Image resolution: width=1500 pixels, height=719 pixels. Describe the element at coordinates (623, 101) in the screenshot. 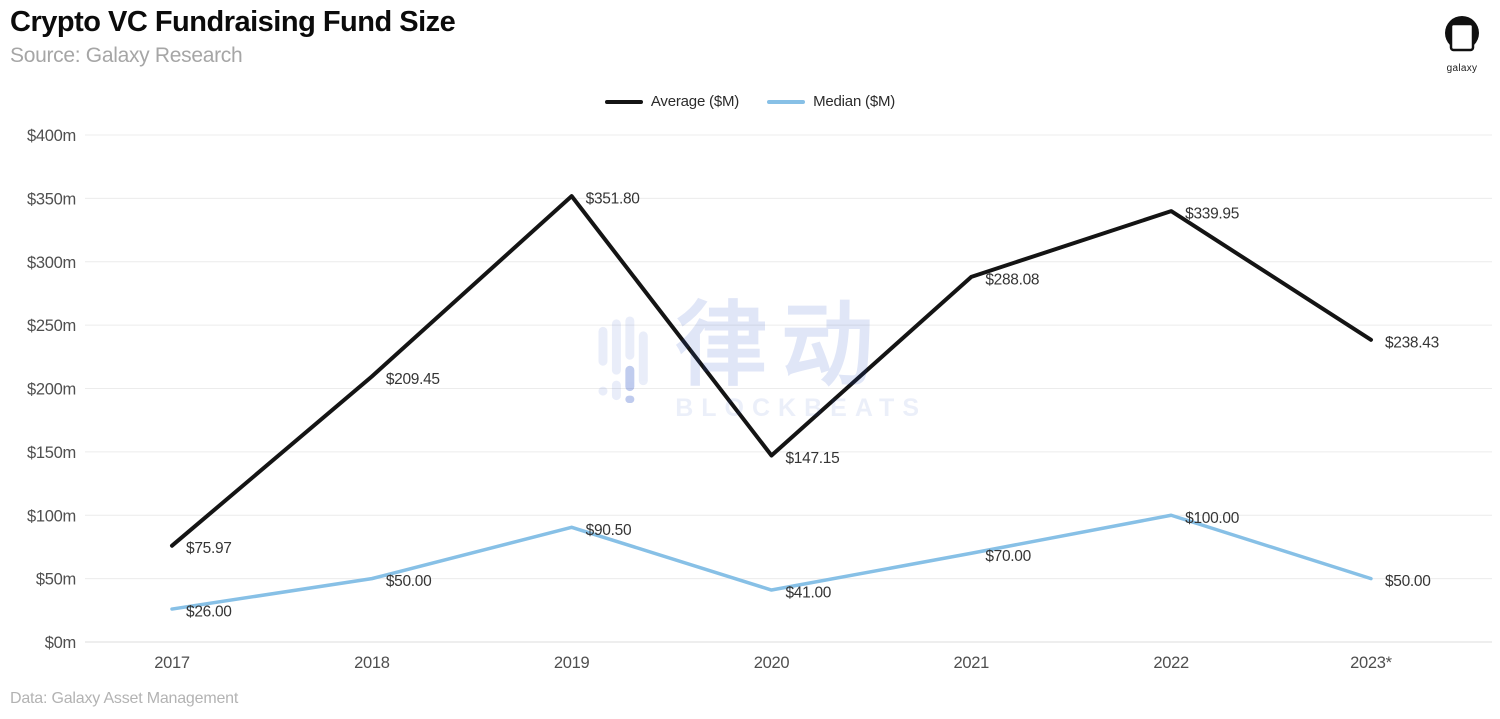

I see `average-line-swatch` at that location.